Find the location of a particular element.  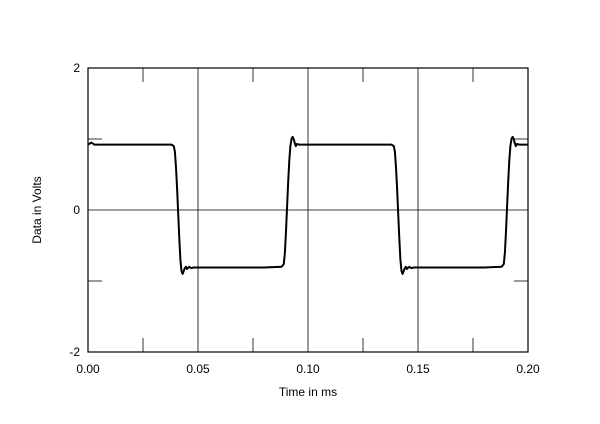

y-axis-title: Data in Volts is located at coordinates (37, 209).